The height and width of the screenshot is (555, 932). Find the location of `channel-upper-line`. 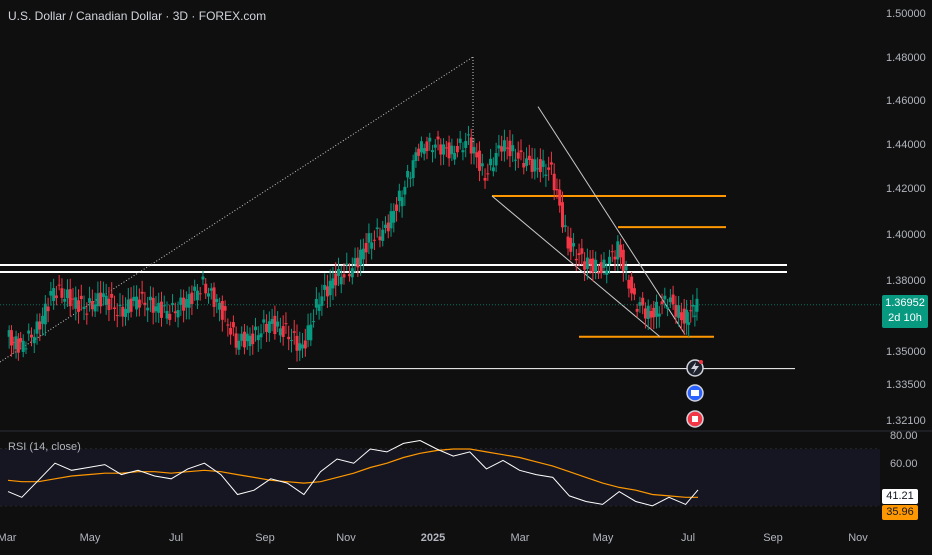

channel-upper-line is located at coordinates (611, 220).